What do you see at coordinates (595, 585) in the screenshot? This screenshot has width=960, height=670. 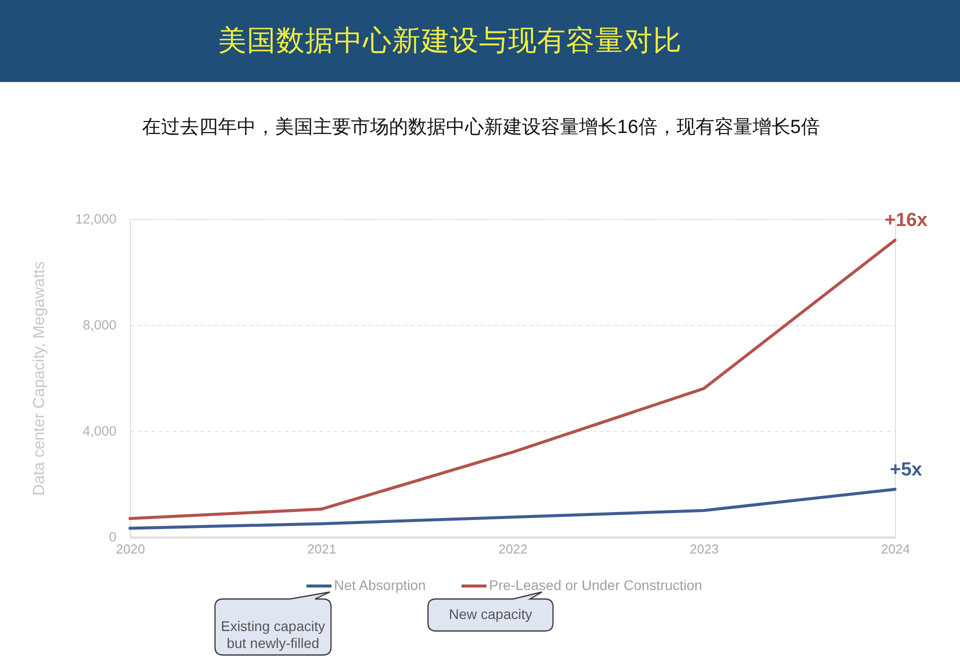 I see `legend-label: Pre-Leased or Under Construction` at bounding box center [595, 585].